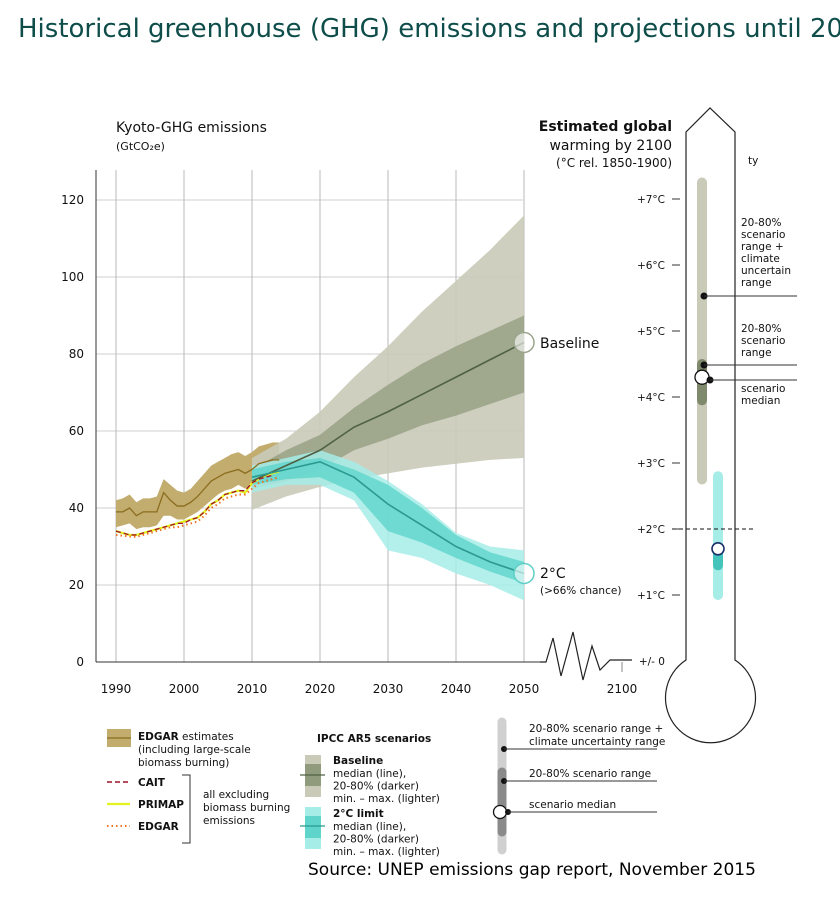  Describe the element at coordinates (246, 808) in the screenshot. I see `legend-excluding-note: biomass burning` at that location.